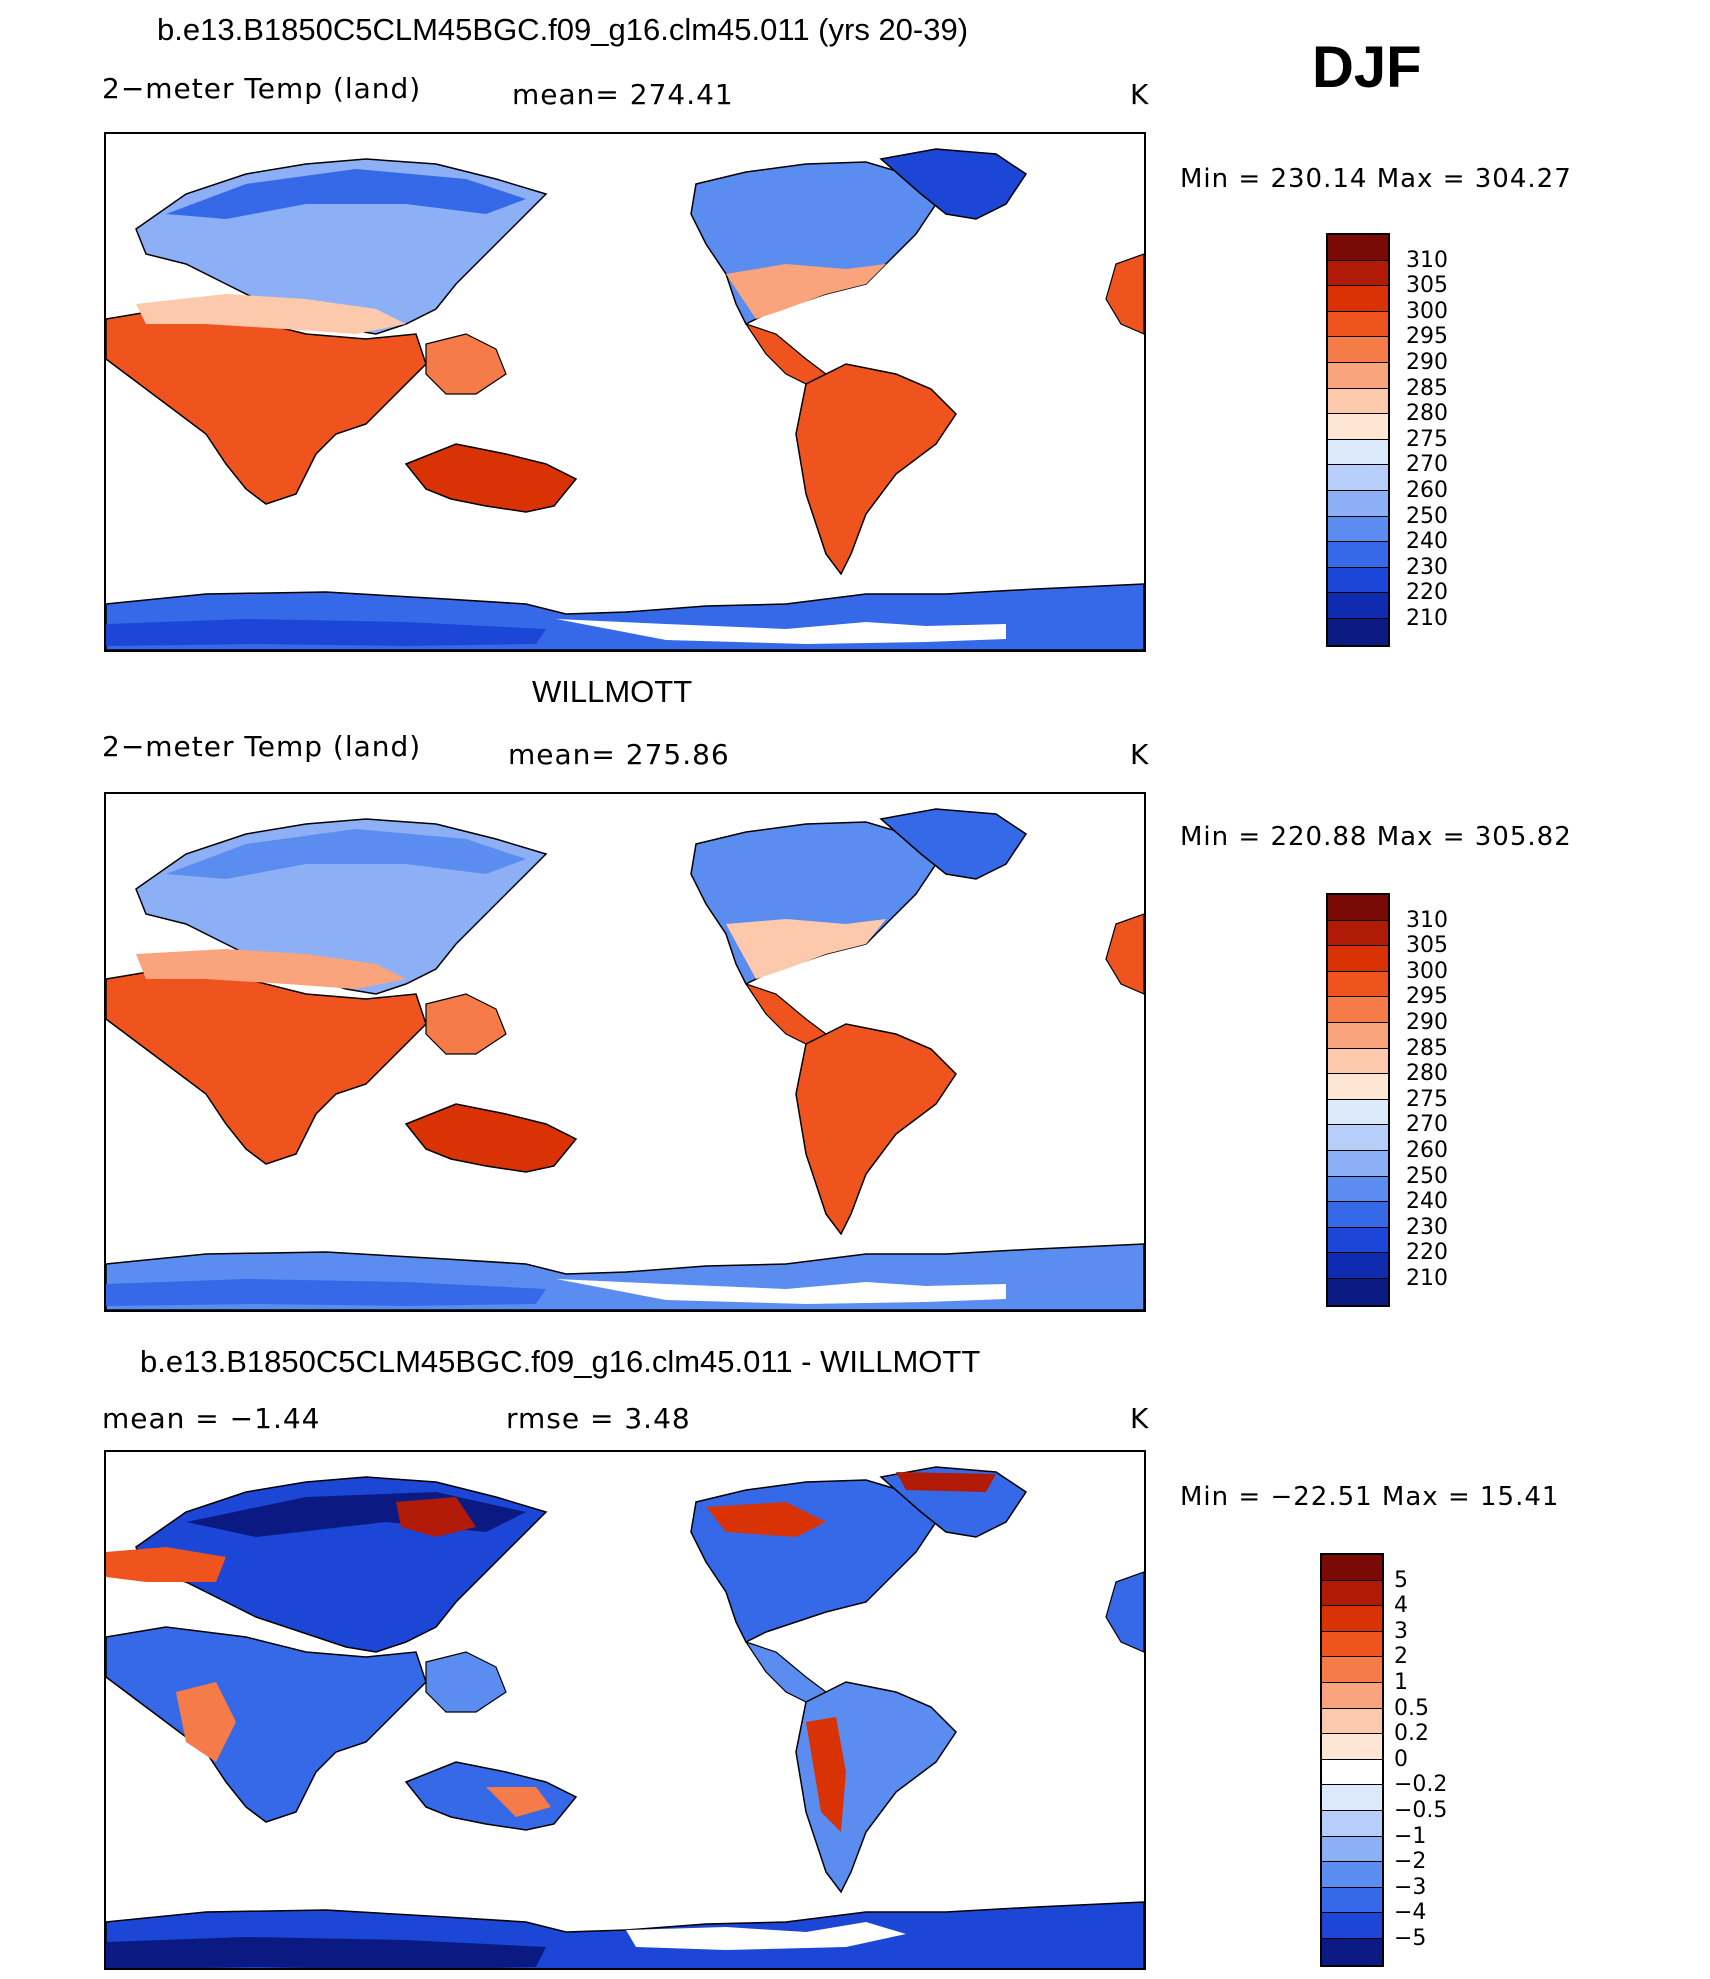  Describe the element at coordinates (1367, 67) in the screenshot. I see `season-label: DJF` at that location.